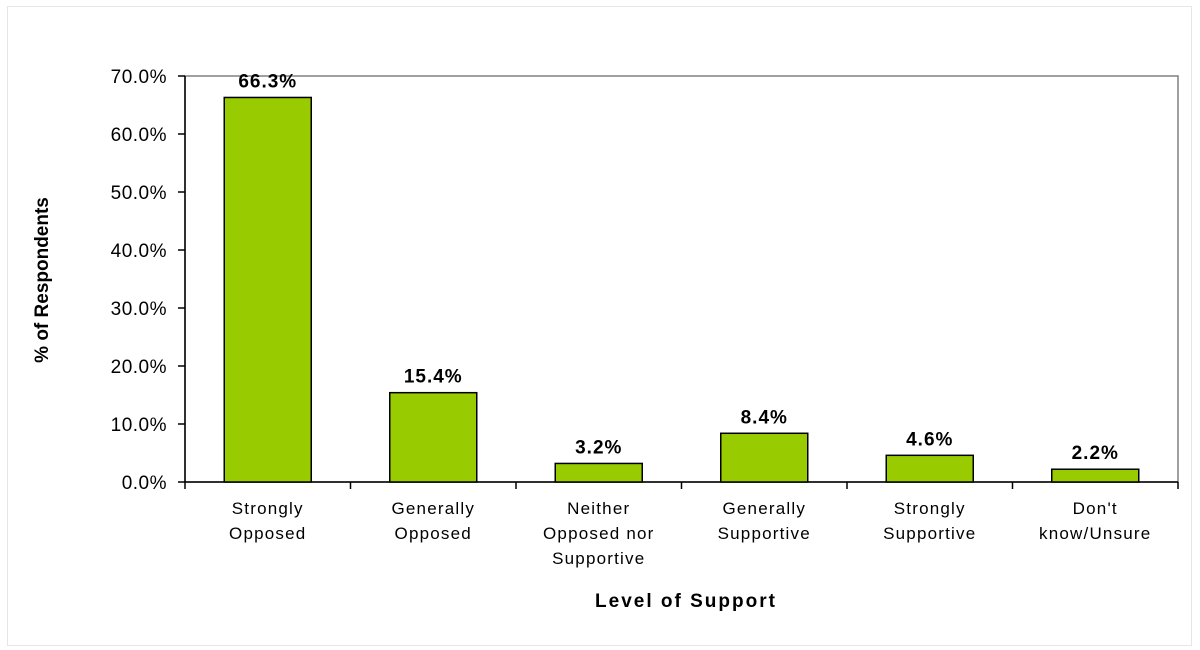 The image size is (1200, 650). I want to click on y-tick-label: 30.0%, so click(139, 309).